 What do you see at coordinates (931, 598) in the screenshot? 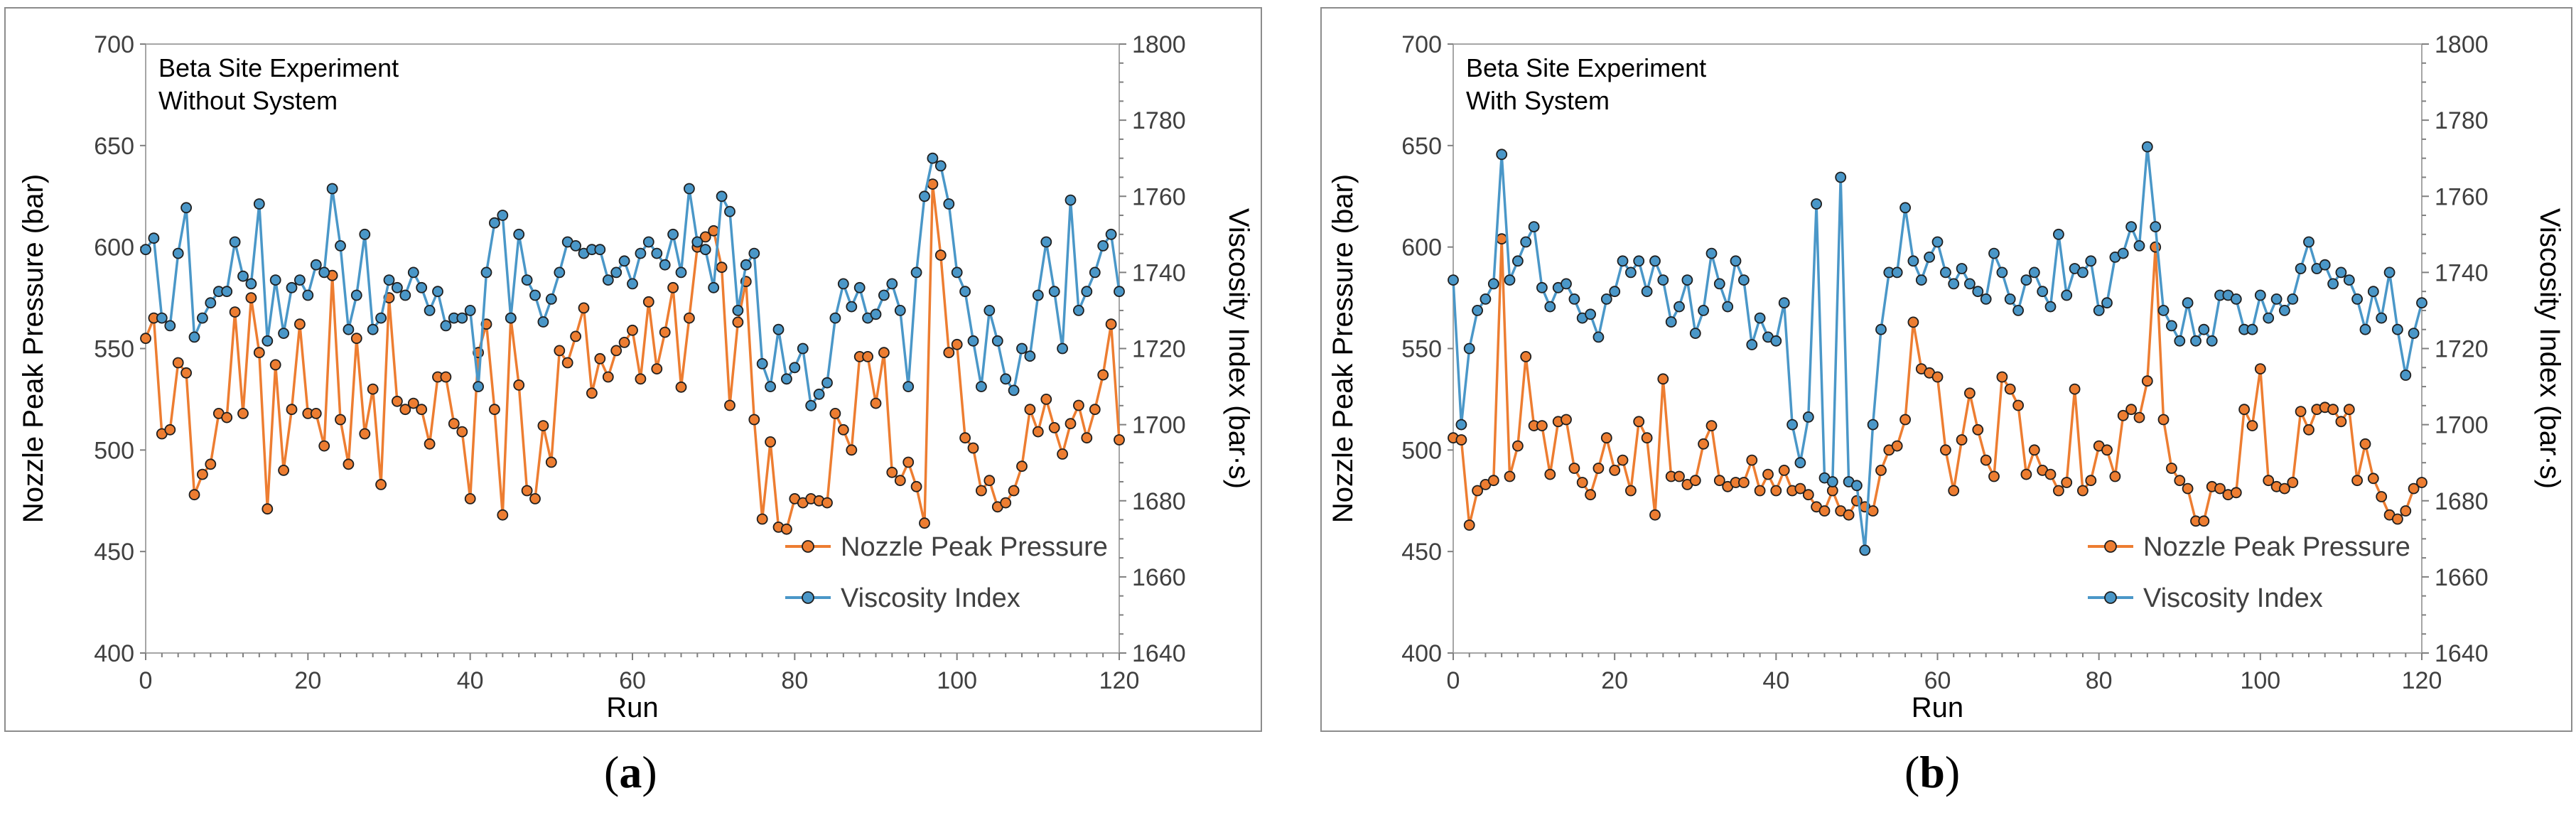
I see `legend-label: Viscosity Index` at bounding box center [931, 598].